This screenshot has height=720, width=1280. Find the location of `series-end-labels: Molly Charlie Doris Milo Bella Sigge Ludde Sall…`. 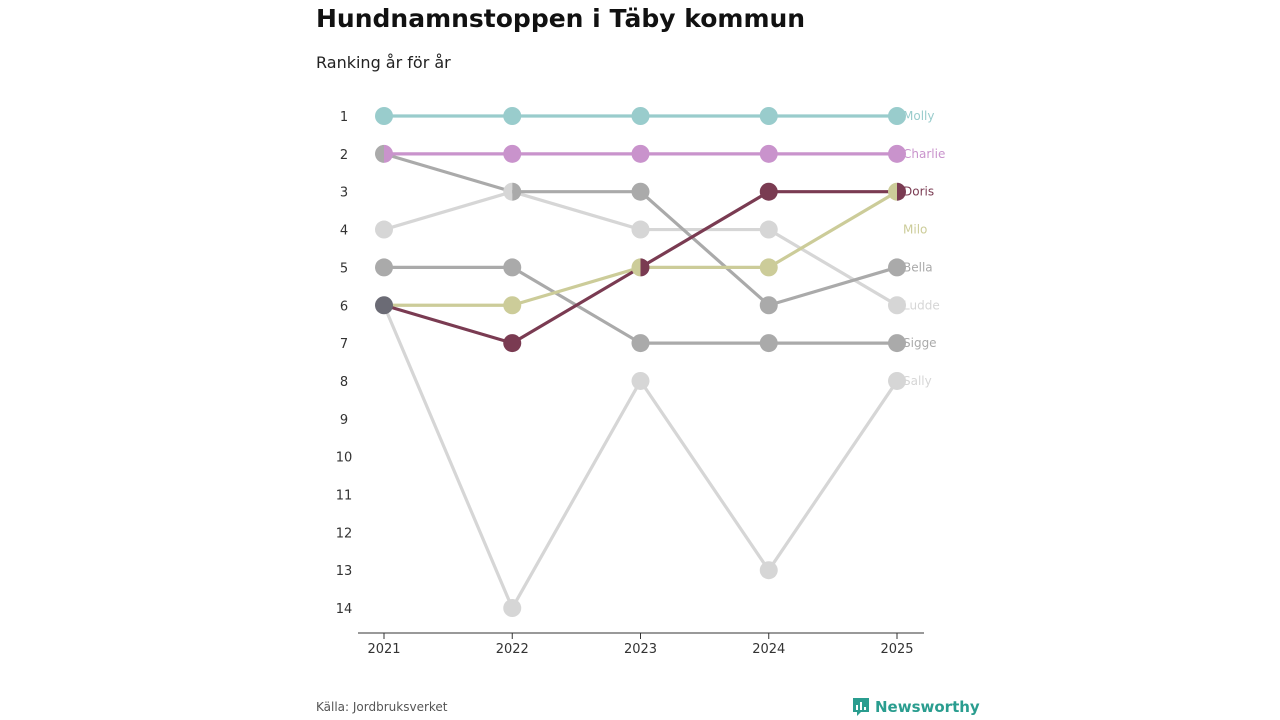

series-end-labels: Molly Charlie Doris Milo Bella Sigge Ludde Sall… is located at coordinates (924, 248).